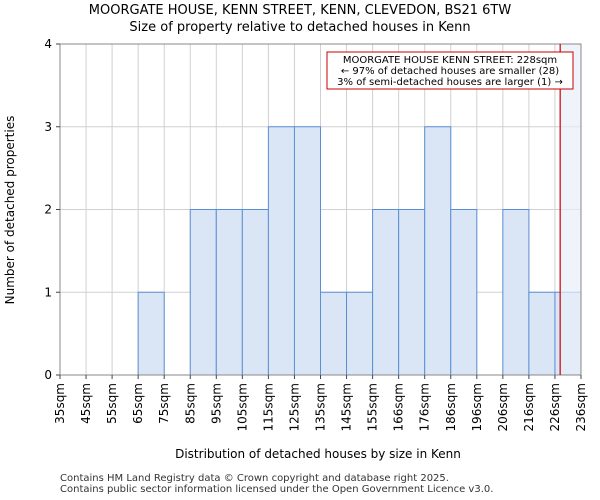  I want to click on x-tick-label: 135sqm, so click(321, 407).